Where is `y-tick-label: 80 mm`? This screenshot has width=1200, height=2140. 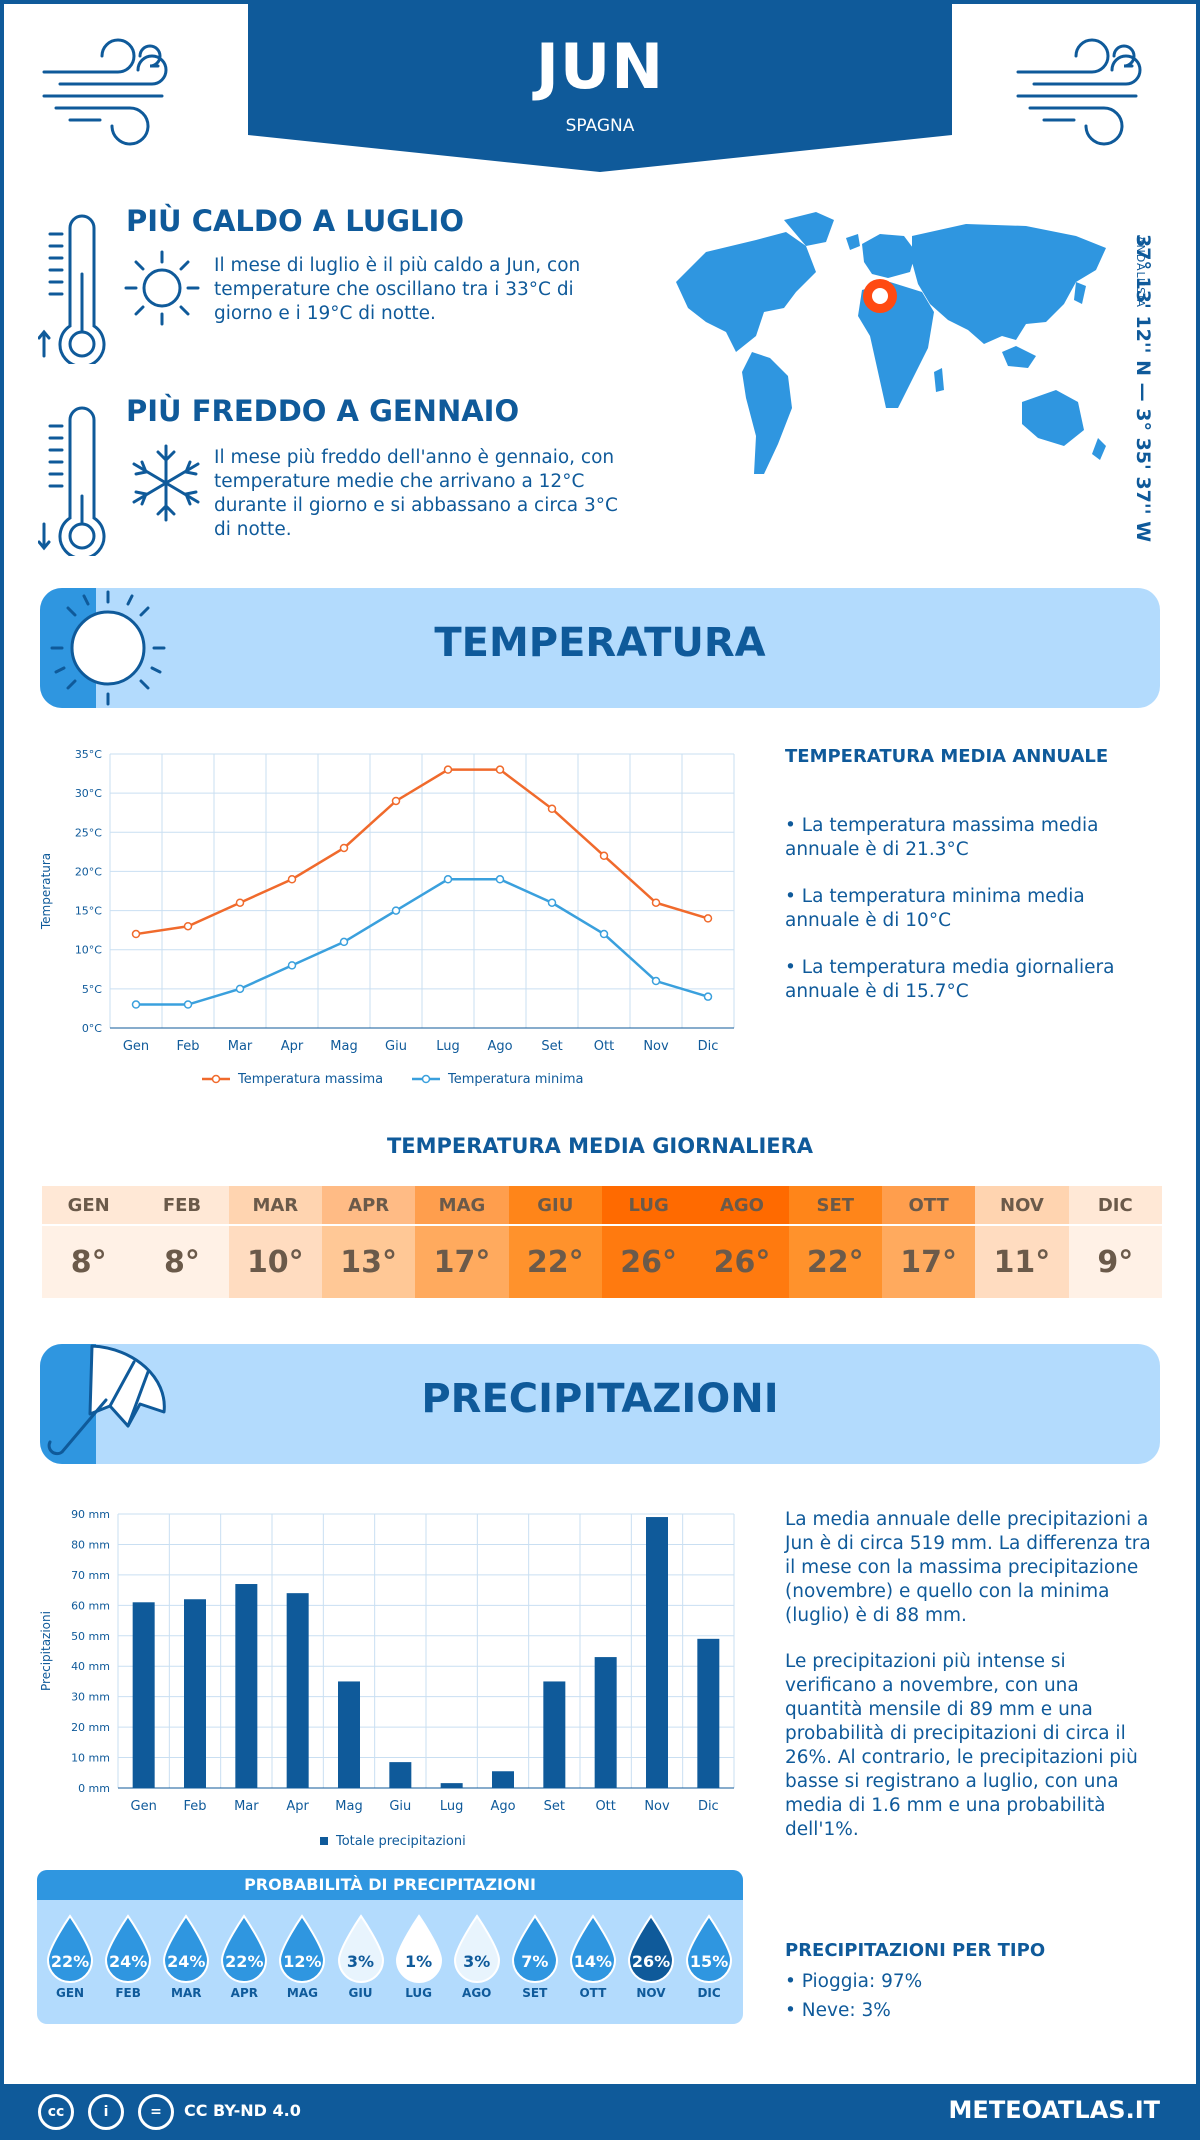 y-tick-label: 80 mm is located at coordinates (90, 1544).